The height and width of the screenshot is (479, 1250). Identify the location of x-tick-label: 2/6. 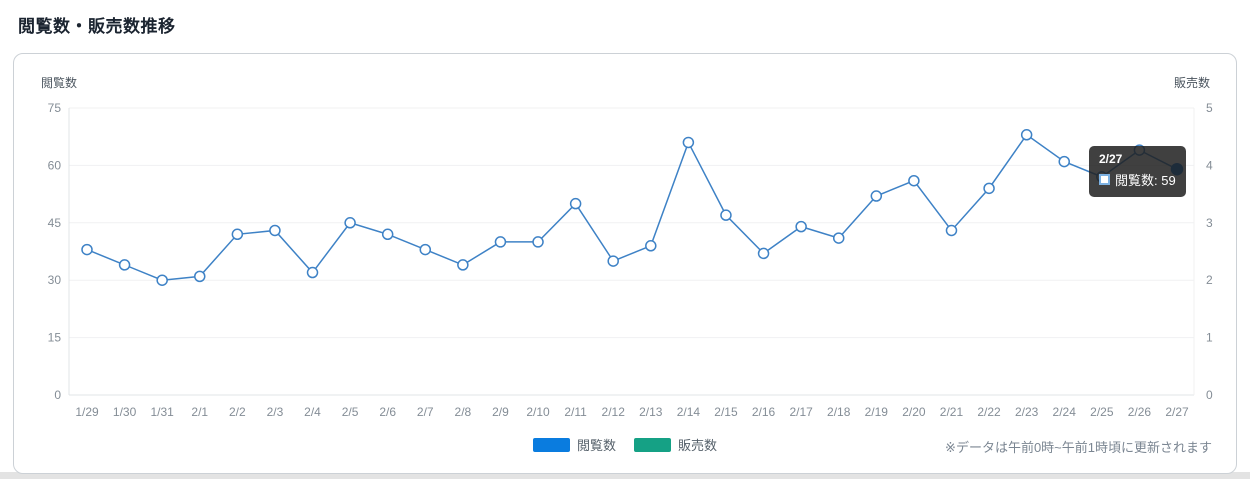
(387, 412).